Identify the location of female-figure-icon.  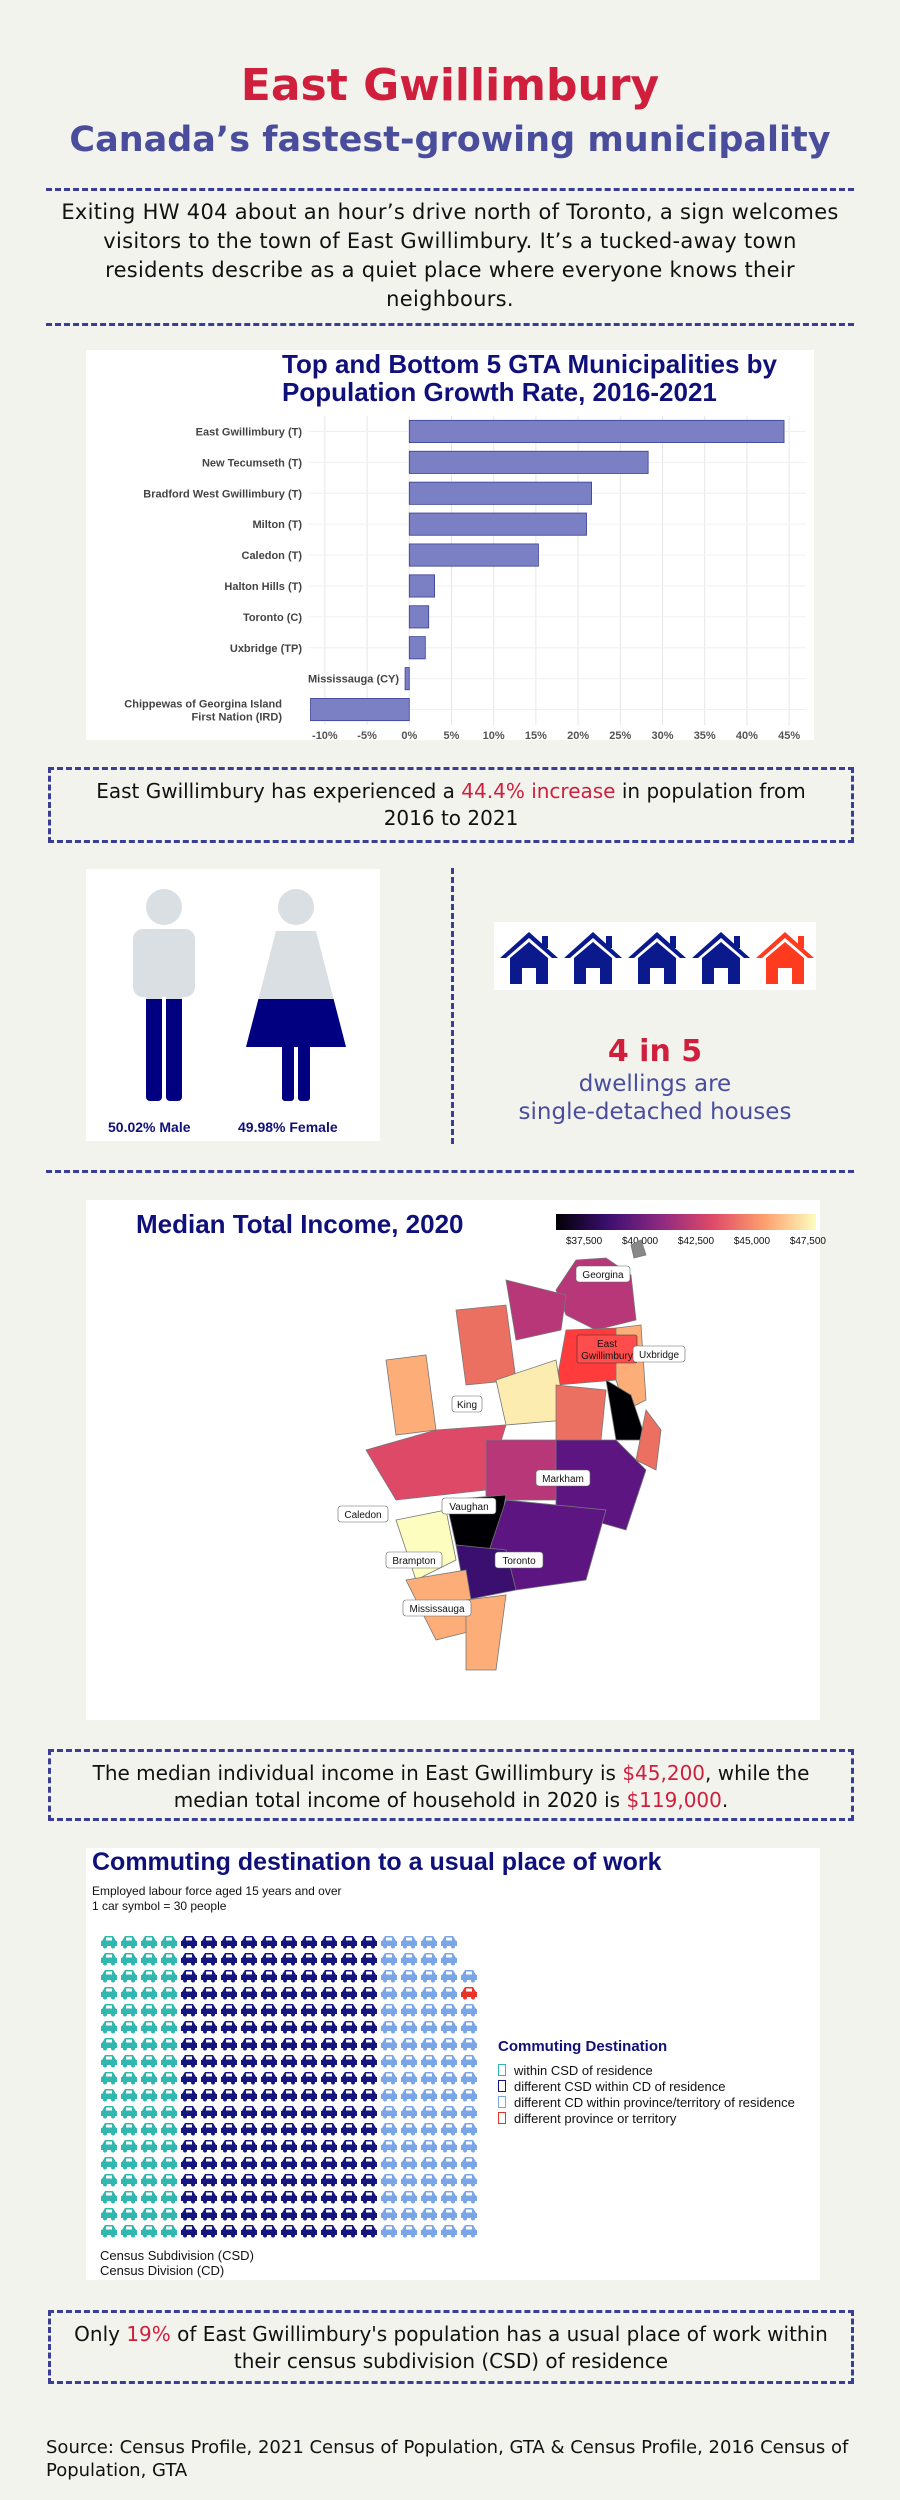
(296, 995).